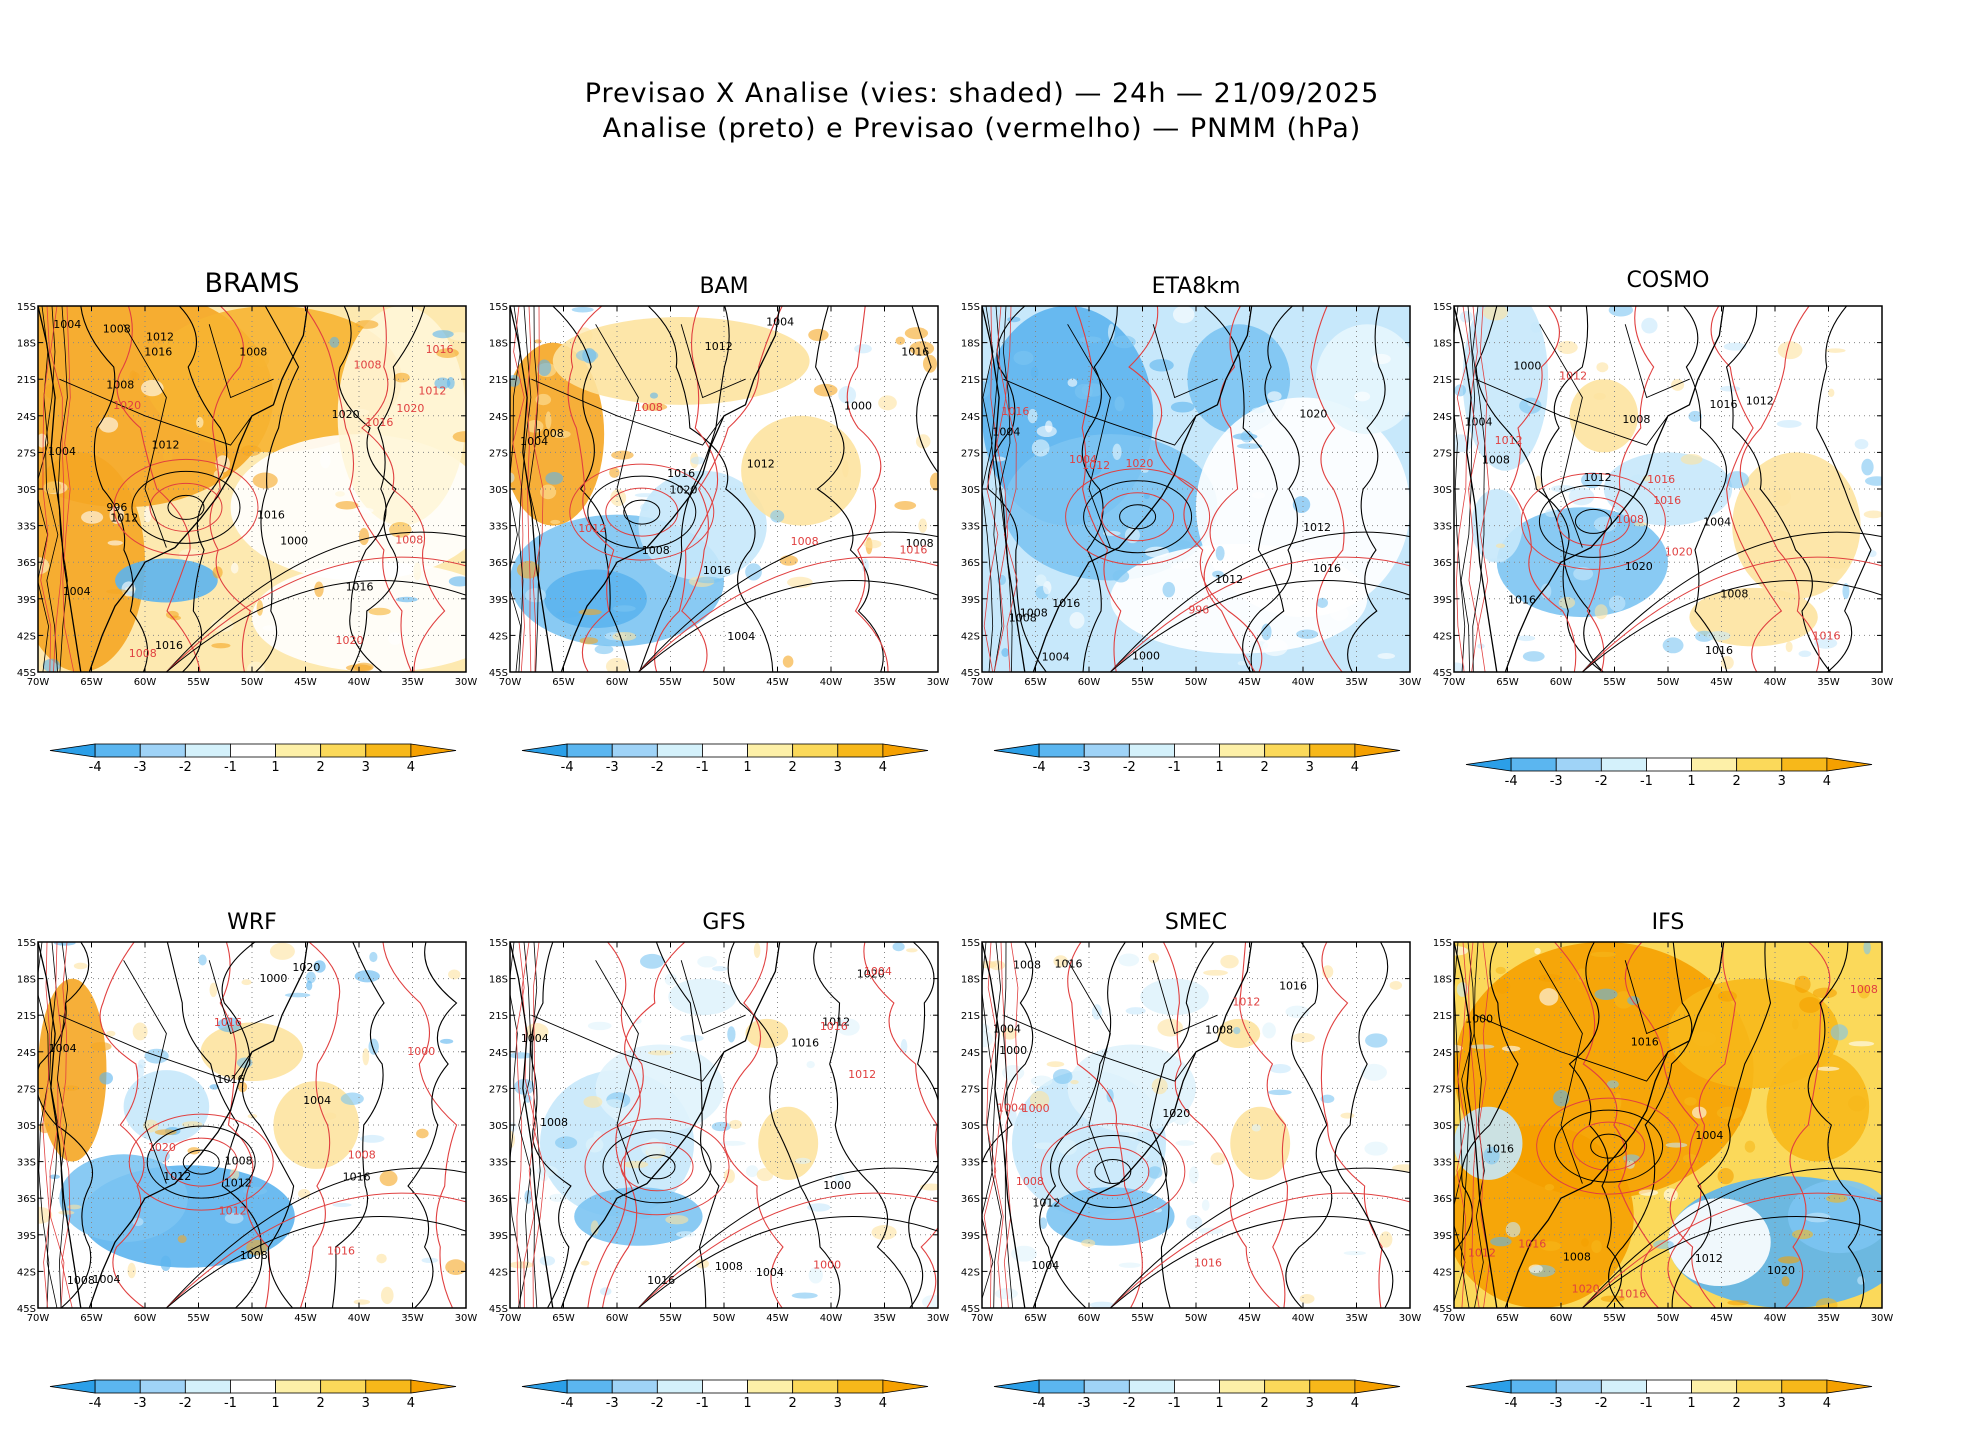  What do you see at coordinates (1827, 1403) in the screenshot?
I see `colorbar-label: 4` at bounding box center [1827, 1403].